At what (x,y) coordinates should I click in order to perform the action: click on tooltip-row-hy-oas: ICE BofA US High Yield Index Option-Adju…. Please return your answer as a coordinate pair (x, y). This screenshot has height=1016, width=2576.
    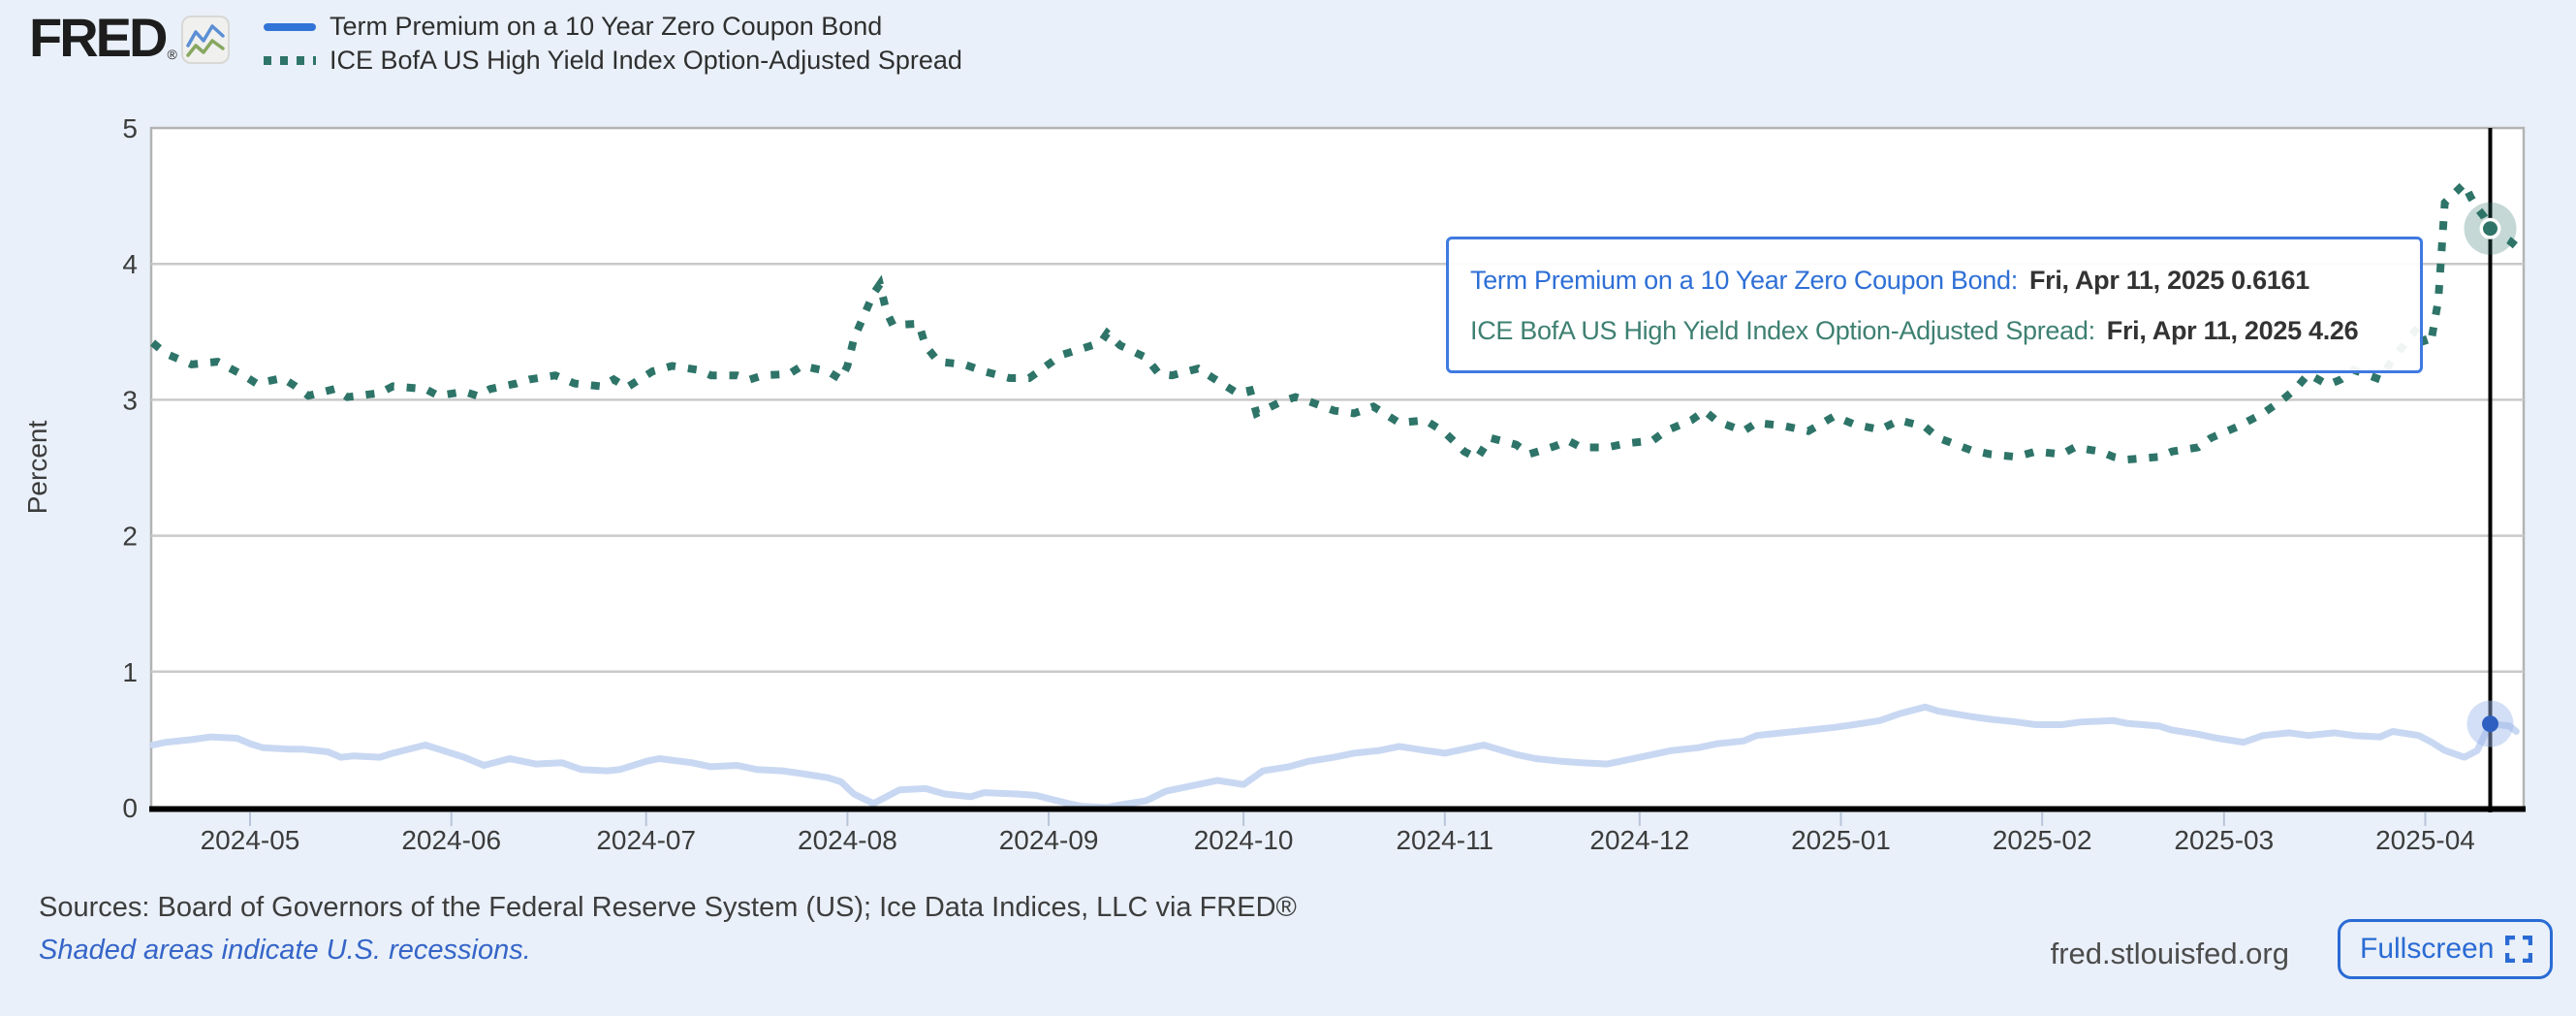
    Looking at the image, I should click on (1936, 330).